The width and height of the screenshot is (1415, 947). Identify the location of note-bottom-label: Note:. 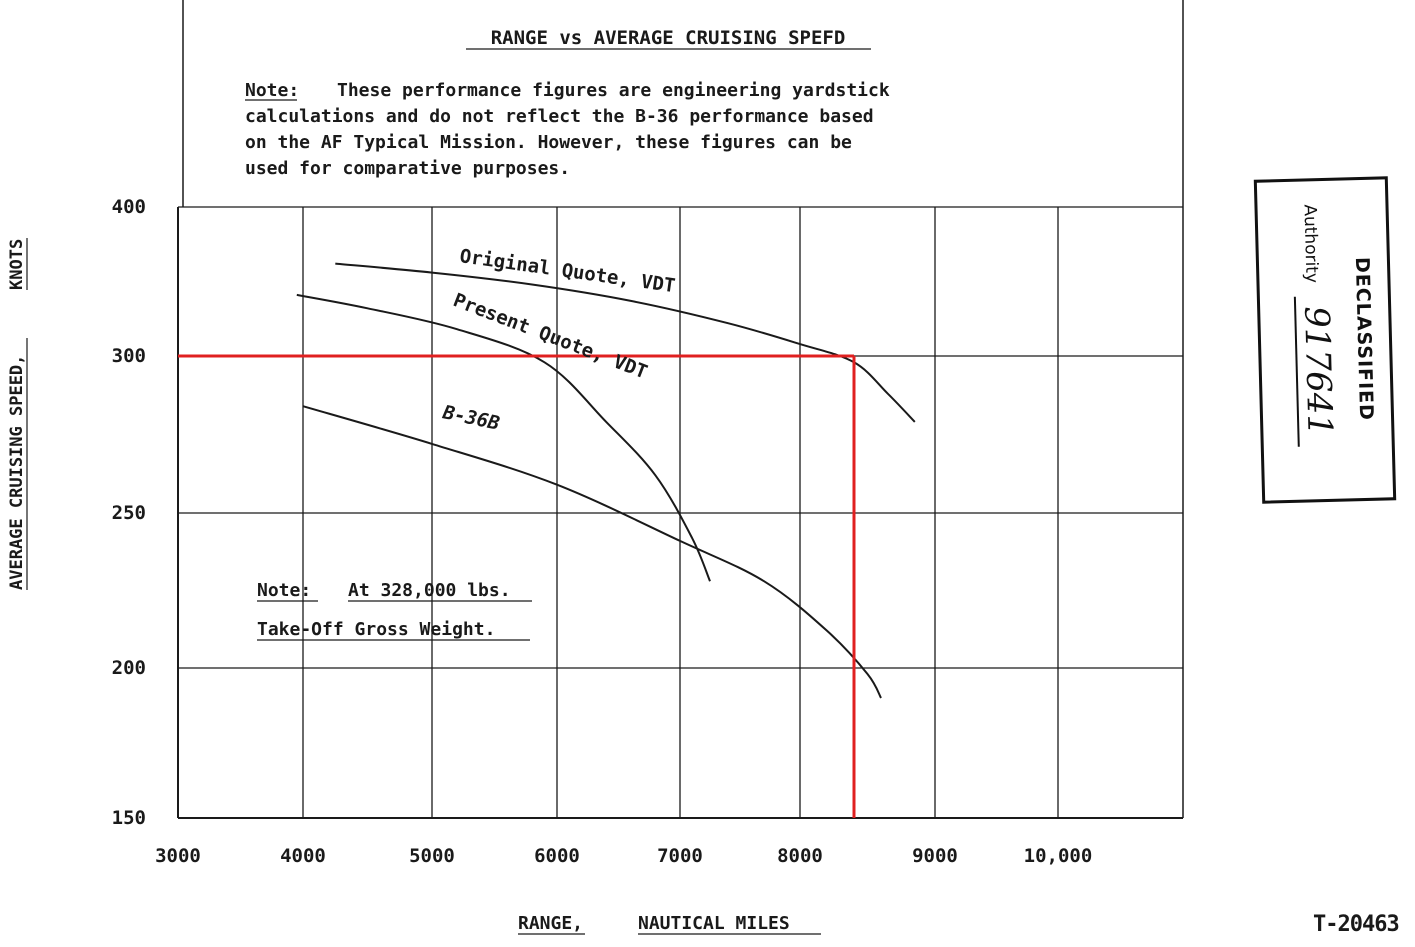
(284, 590).